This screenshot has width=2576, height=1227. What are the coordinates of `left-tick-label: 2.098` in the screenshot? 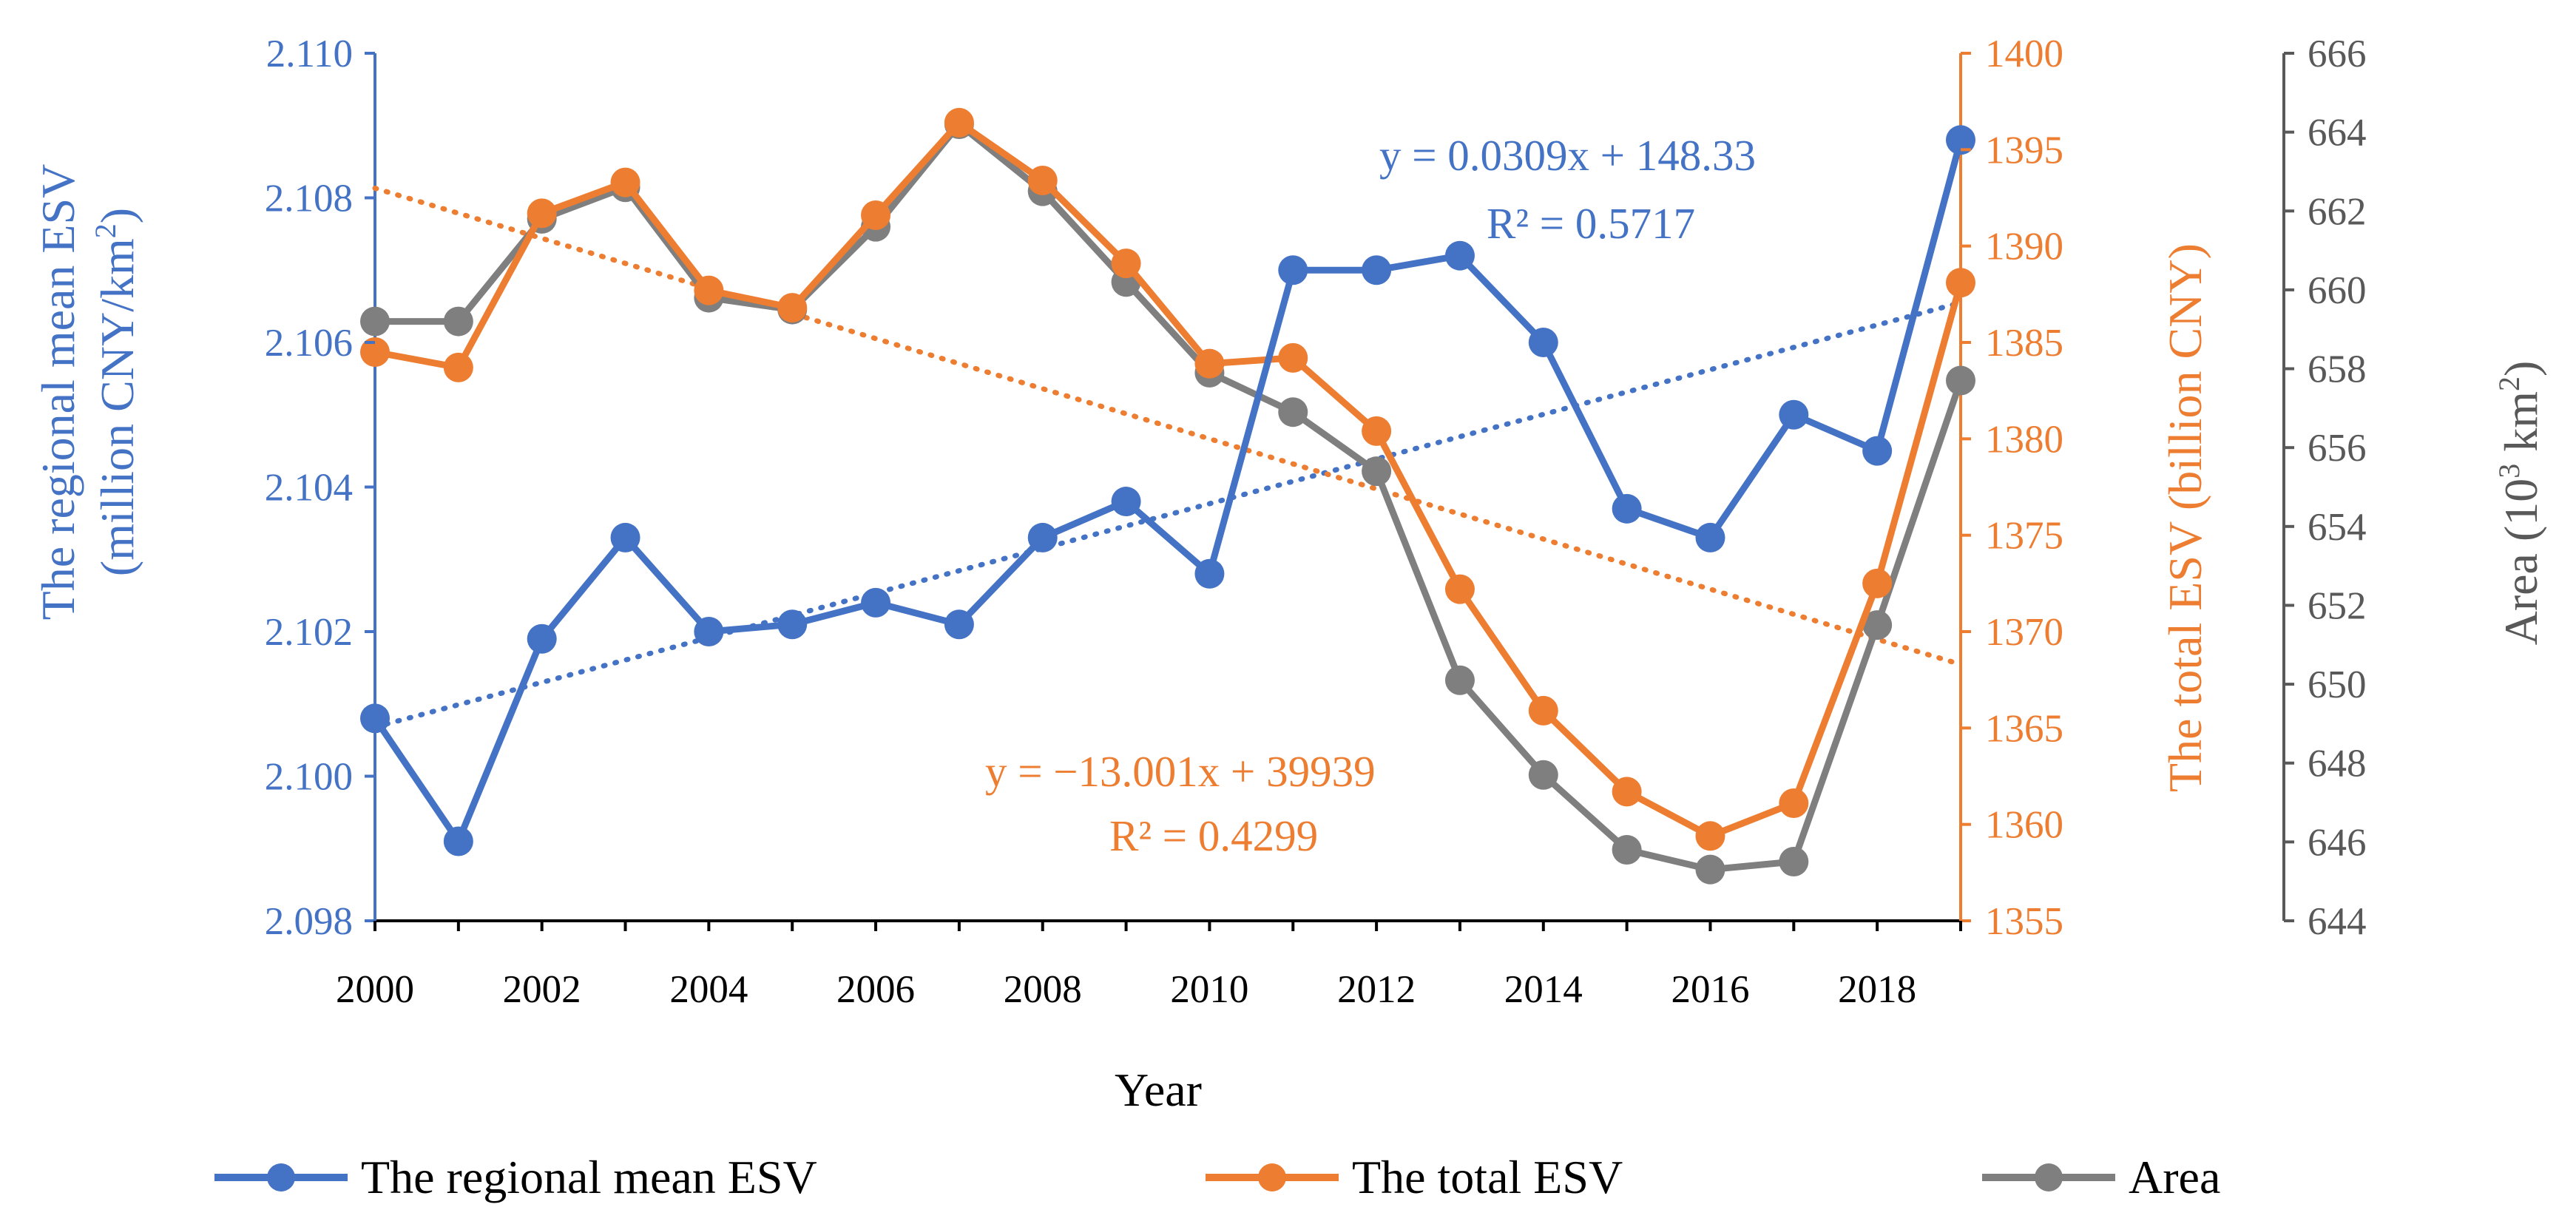 It's located at (309, 922).